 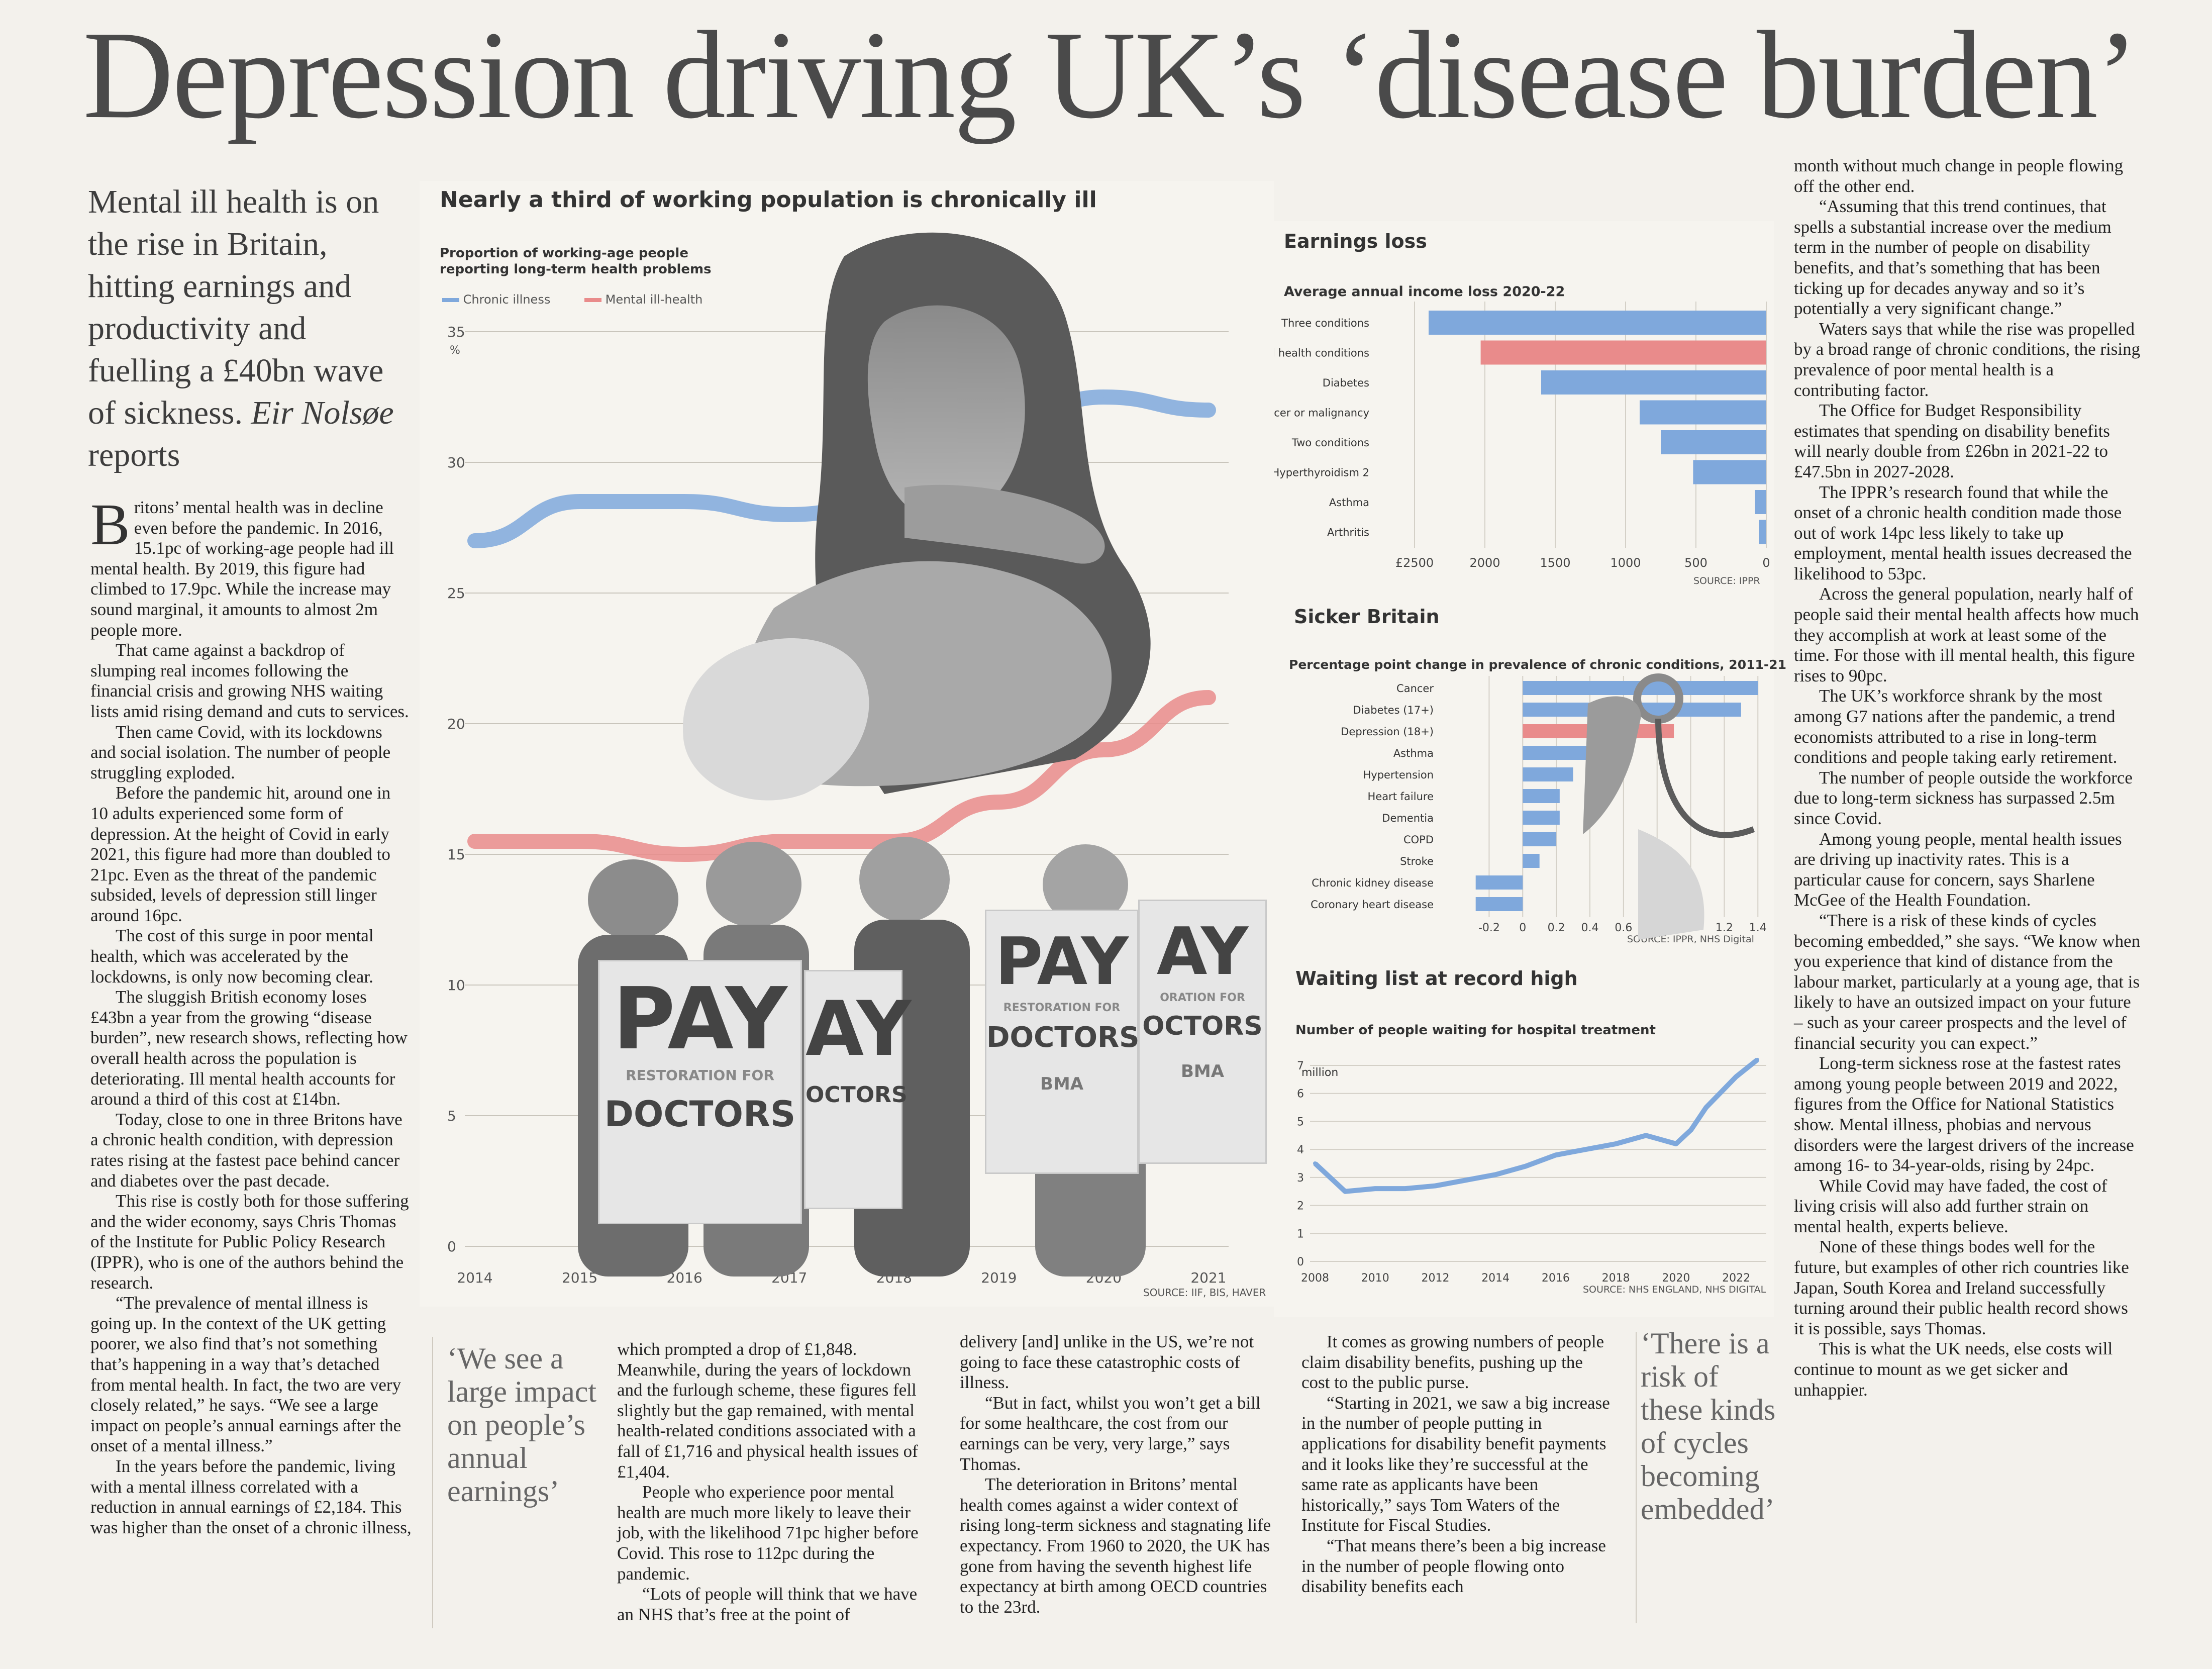 What do you see at coordinates (1321, 413) in the screenshot?
I see `category-label: Cancer or malignancy` at bounding box center [1321, 413].